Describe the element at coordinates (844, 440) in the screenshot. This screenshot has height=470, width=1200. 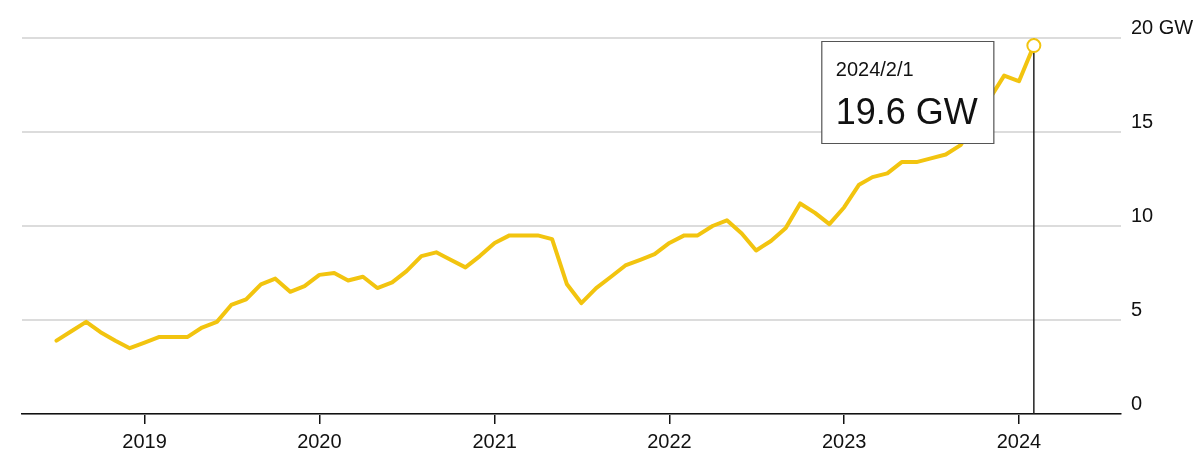
I see `x-tick-label: 2023` at that location.